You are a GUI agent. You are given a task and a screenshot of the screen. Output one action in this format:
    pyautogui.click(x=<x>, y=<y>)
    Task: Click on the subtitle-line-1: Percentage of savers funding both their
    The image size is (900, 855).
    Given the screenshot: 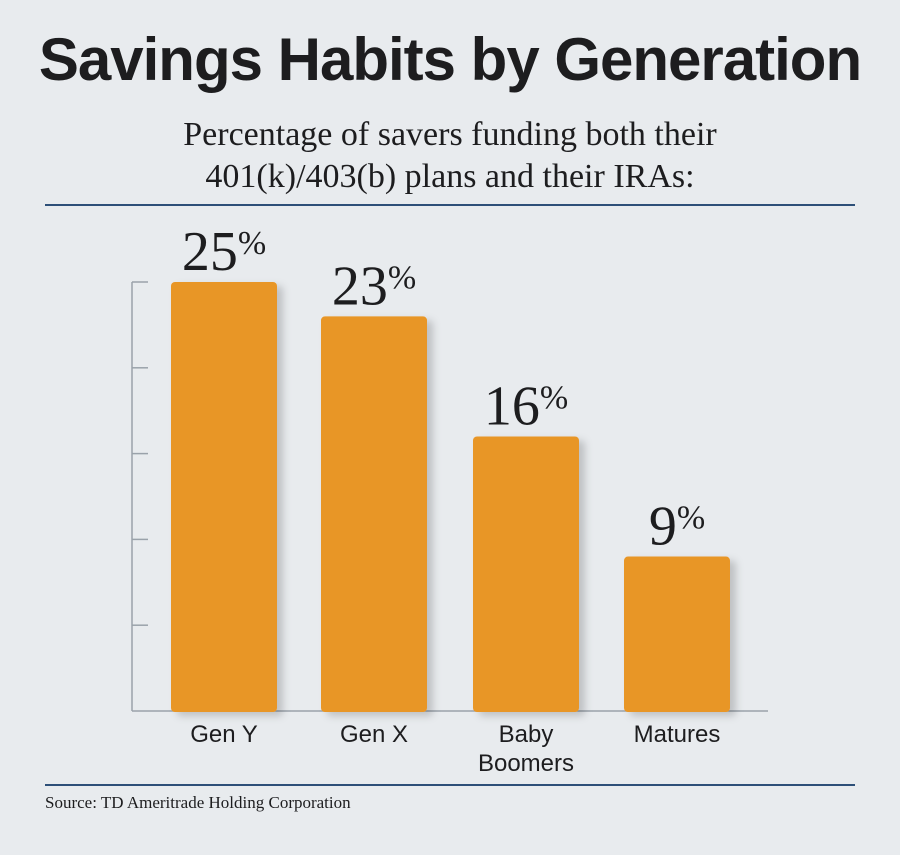 What is the action you would take?
    pyautogui.click(x=450, y=134)
    